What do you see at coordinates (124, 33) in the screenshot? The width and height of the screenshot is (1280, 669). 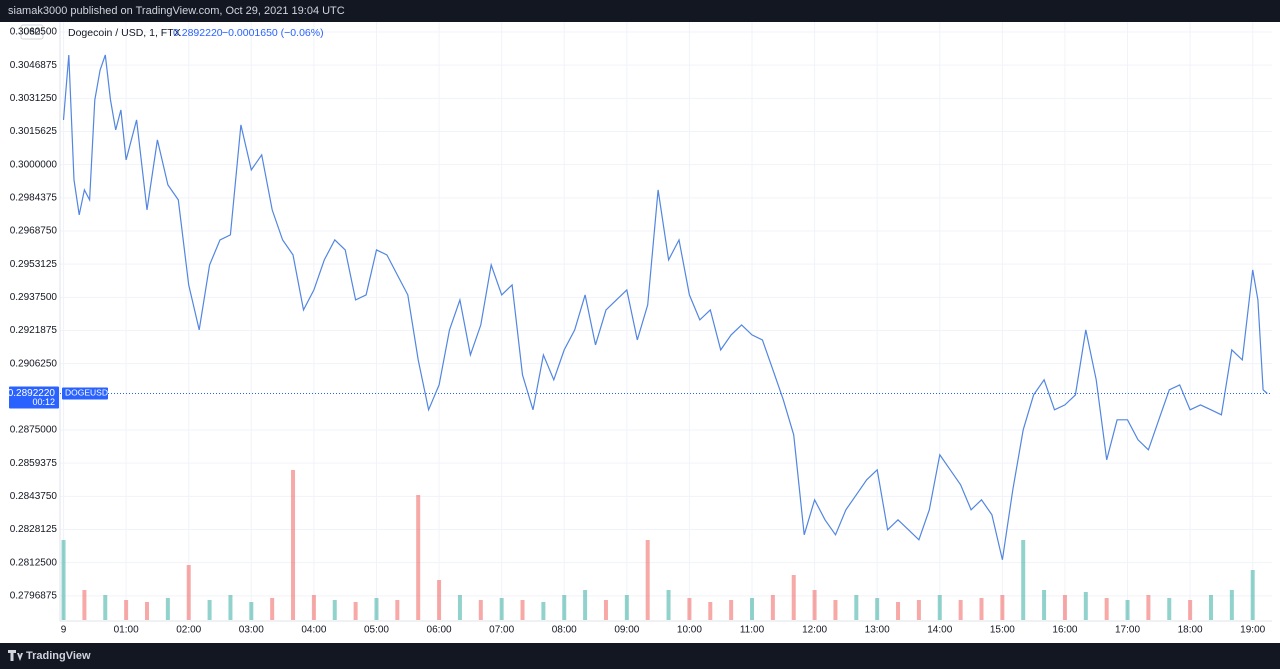 I see `symbol-title: Dogecoin / USD, 1, FTX` at bounding box center [124, 33].